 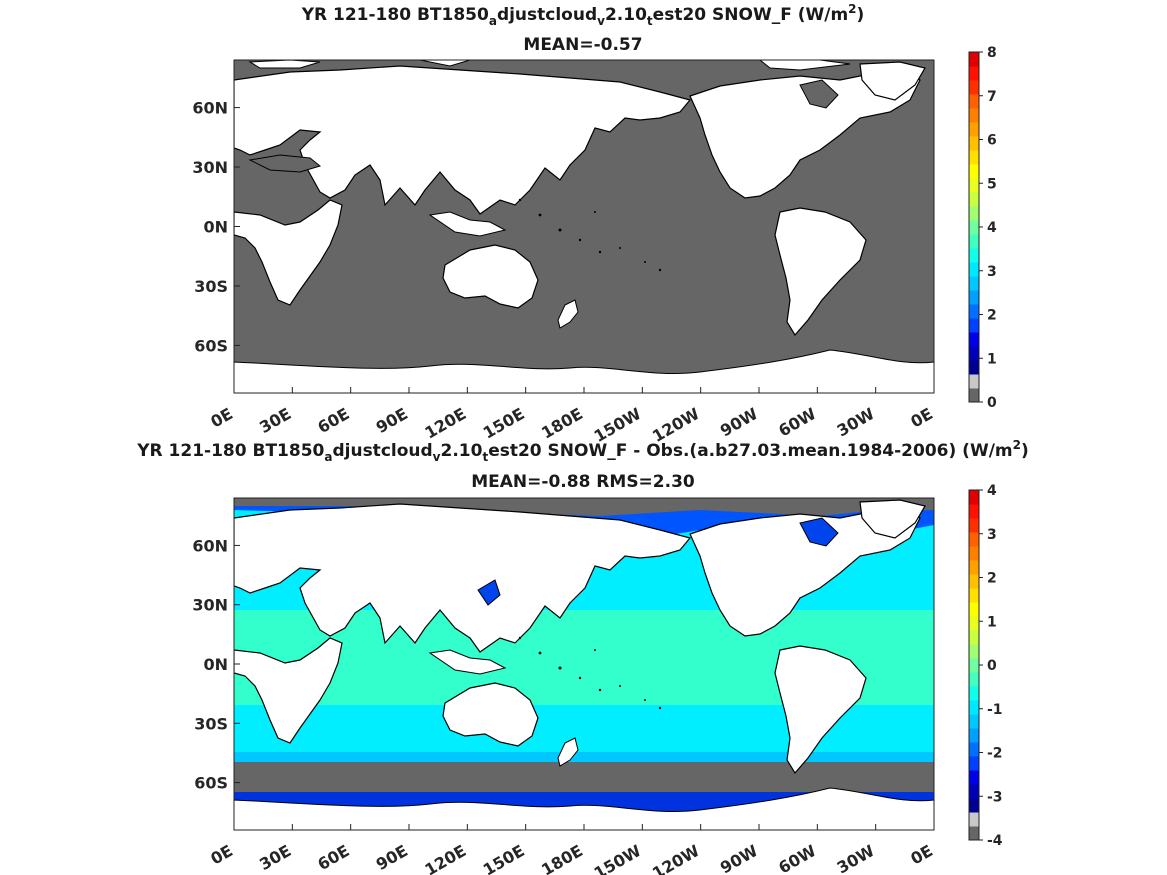 What do you see at coordinates (210, 545) in the screenshot?
I see `y-tick-label: 60N` at bounding box center [210, 545].